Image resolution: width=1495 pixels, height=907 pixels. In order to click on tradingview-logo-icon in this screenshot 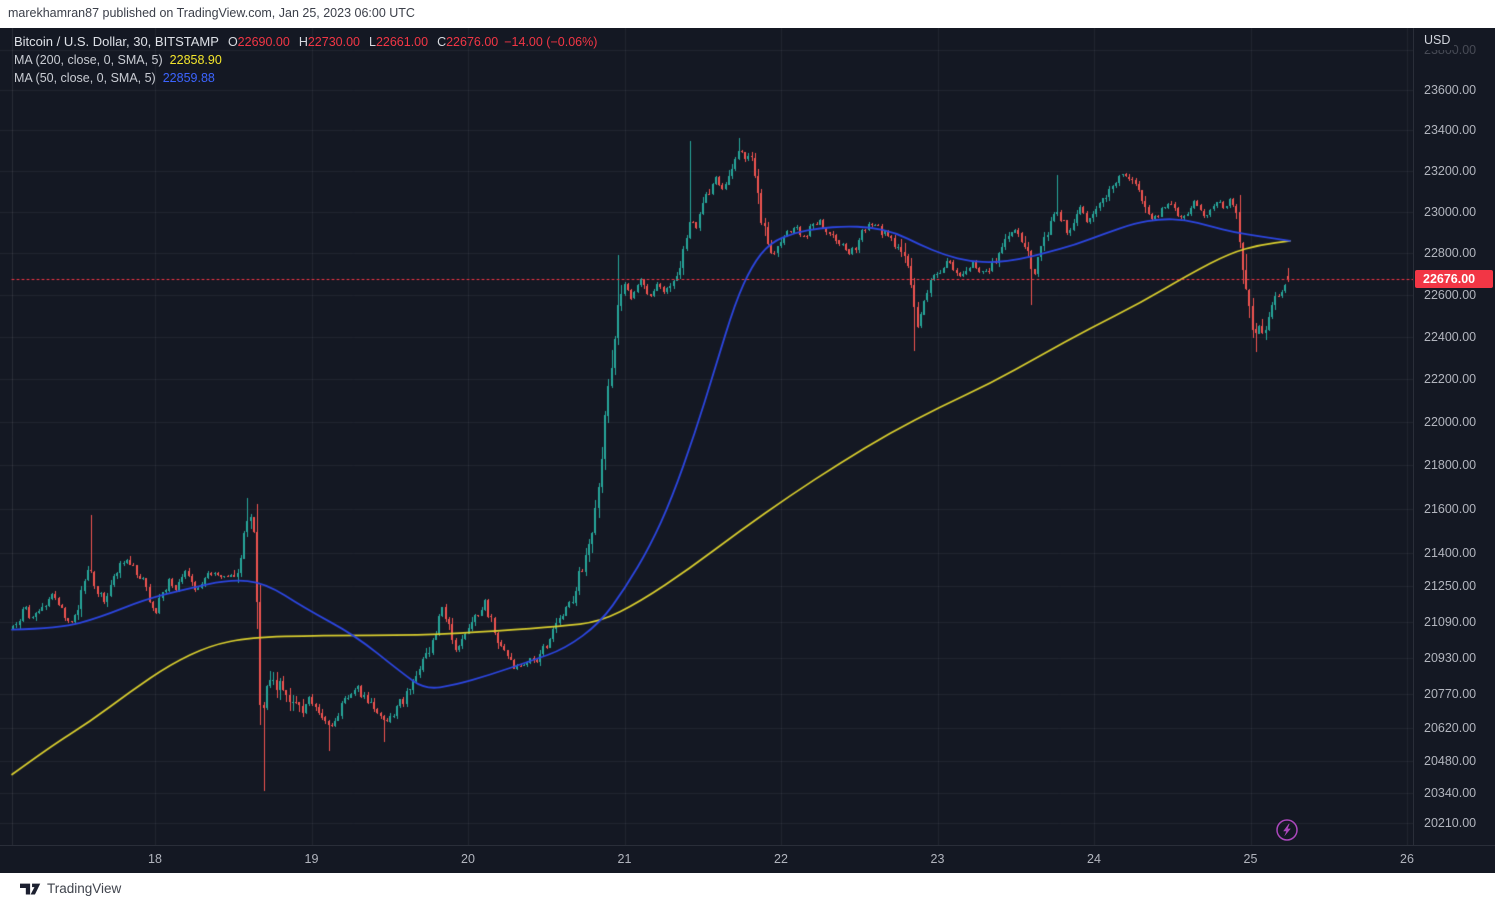, I will do `click(30, 889)`.